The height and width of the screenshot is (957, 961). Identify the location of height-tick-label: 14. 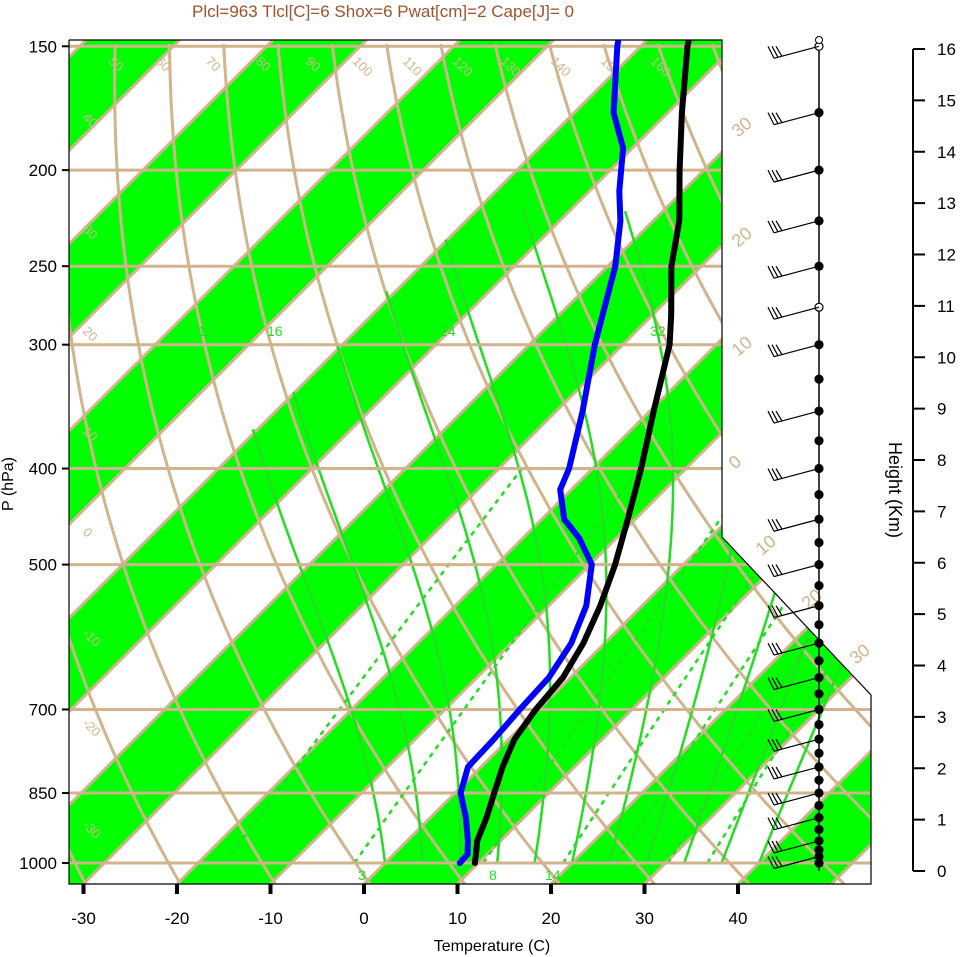
(946, 152).